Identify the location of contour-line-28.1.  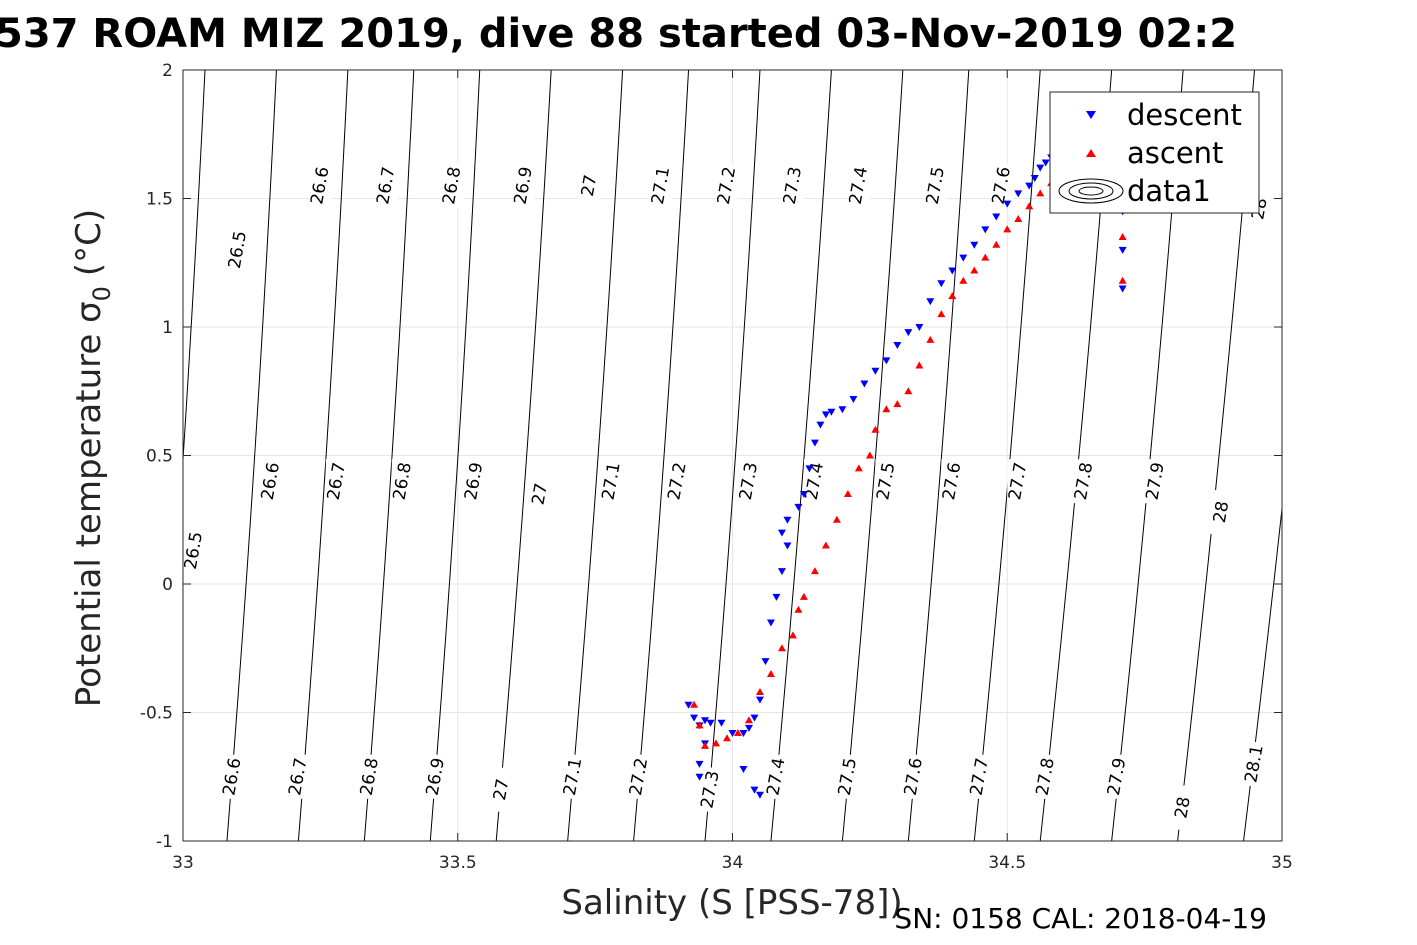
(1262, 672).